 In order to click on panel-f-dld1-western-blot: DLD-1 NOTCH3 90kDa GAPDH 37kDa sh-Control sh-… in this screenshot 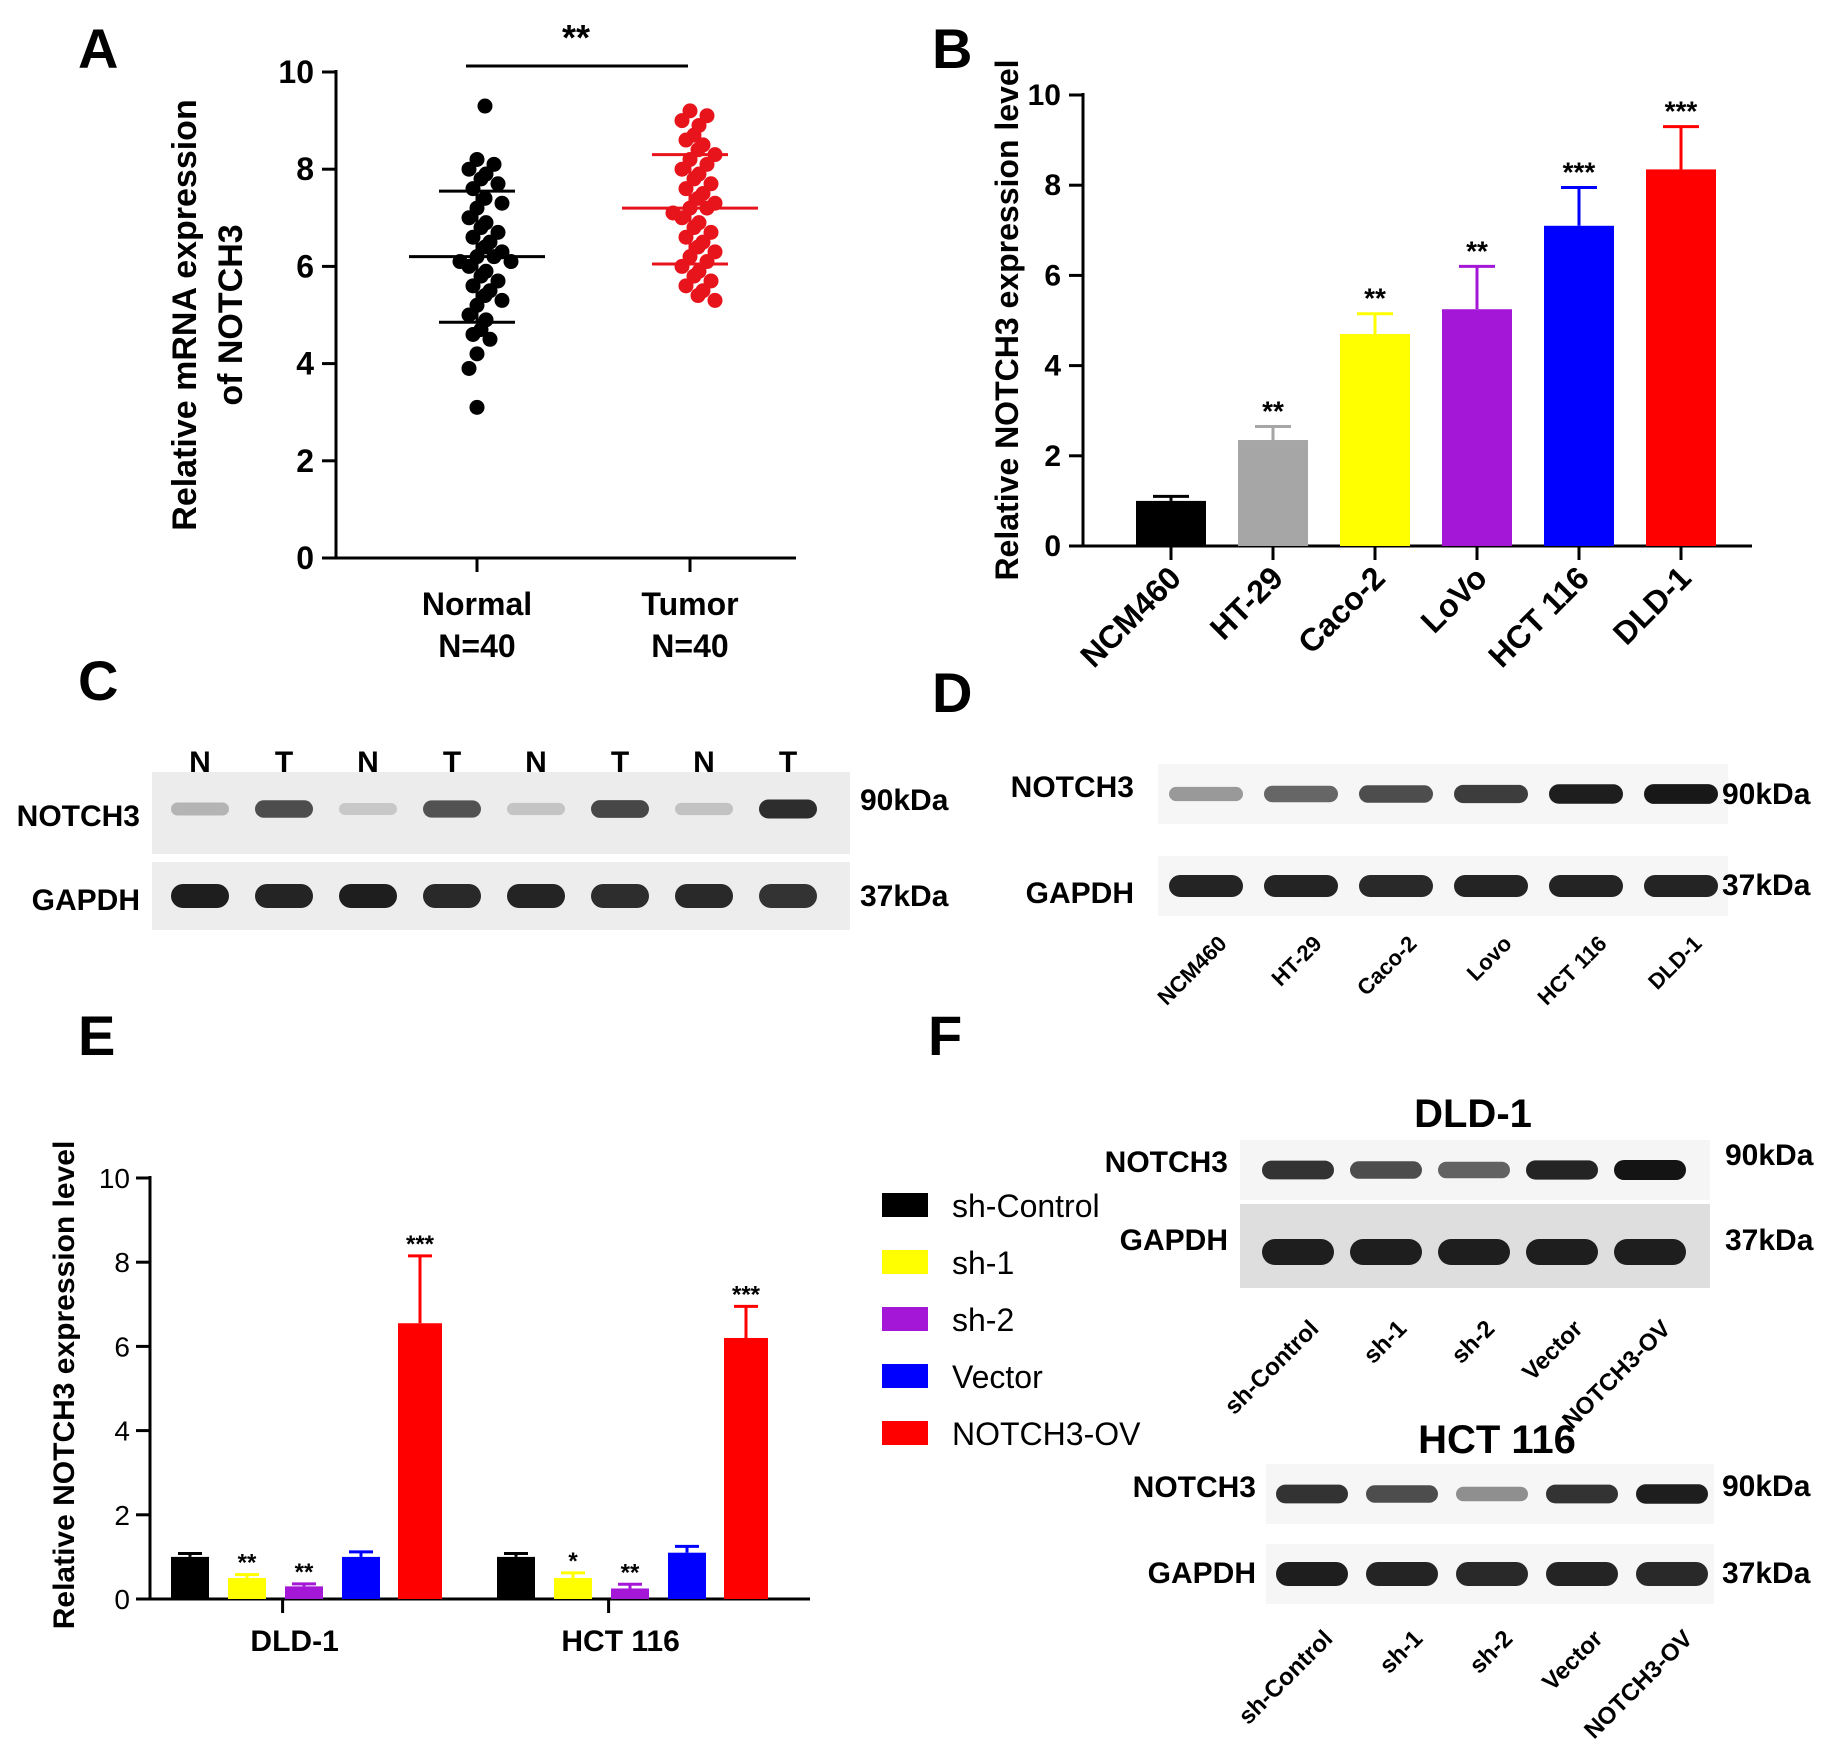, I will do `click(1459, 1263)`.